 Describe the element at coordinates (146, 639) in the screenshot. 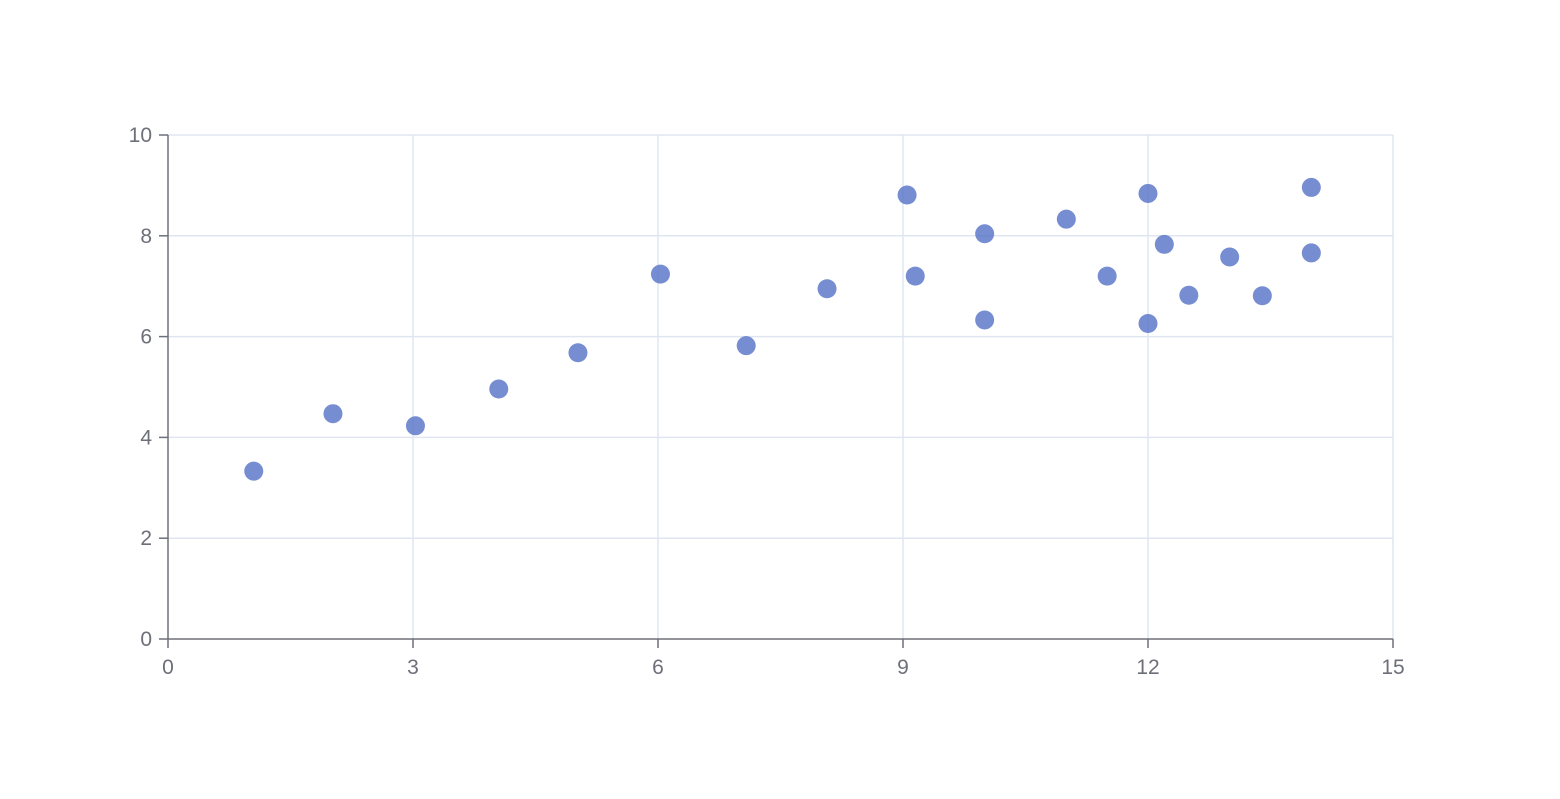

I see `y-tick-label: 0` at that location.